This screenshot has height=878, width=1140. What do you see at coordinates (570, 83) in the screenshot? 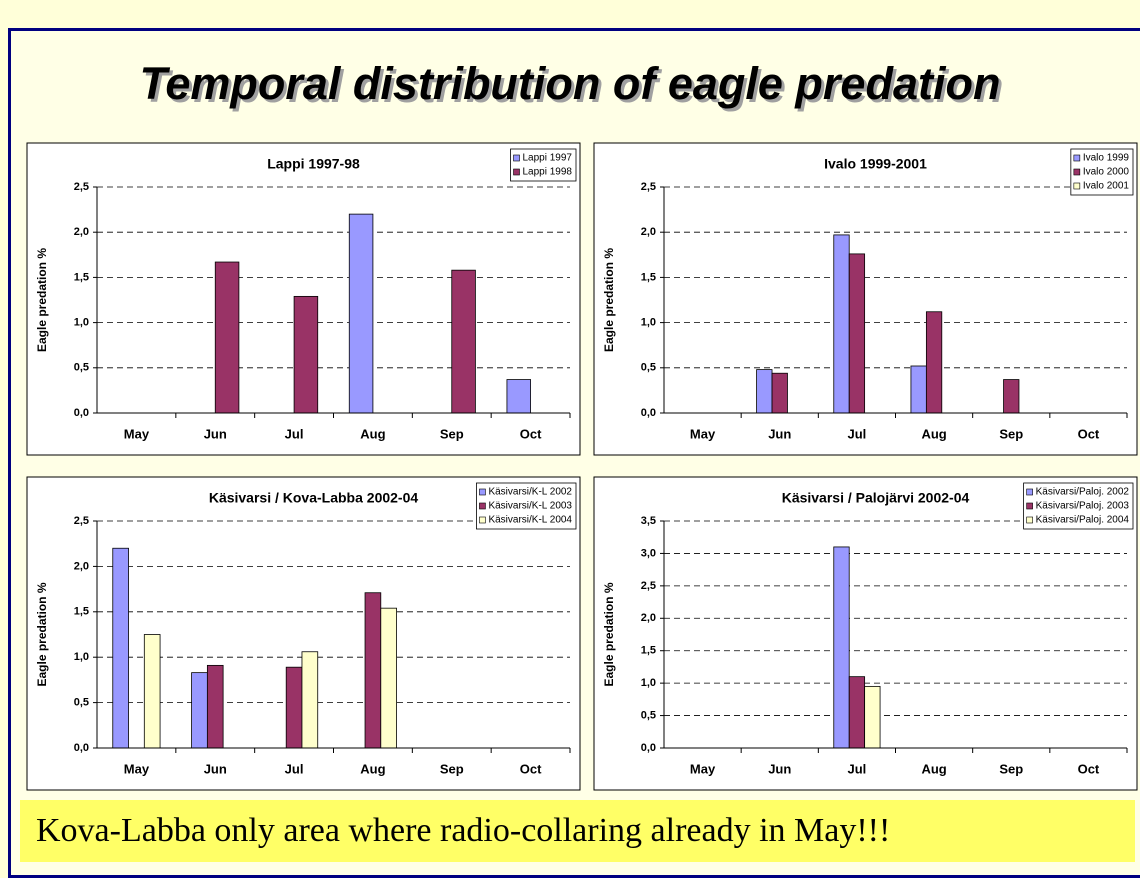
I see `slide-title: Temporal distribution of eagle predation` at bounding box center [570, 83].